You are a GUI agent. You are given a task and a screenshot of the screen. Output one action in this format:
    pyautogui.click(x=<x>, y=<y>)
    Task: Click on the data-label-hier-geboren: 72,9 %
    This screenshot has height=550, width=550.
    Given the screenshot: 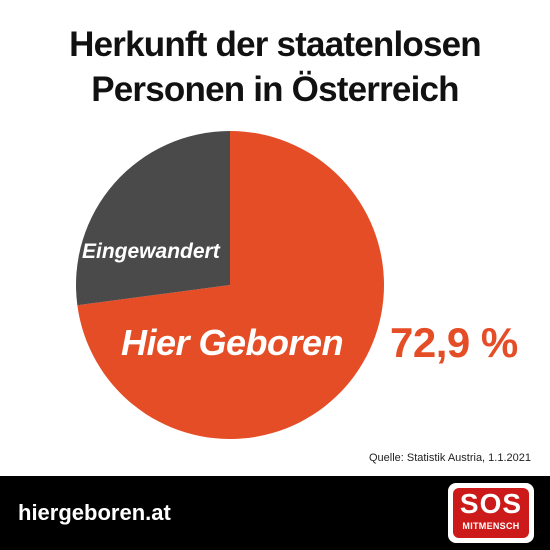 What is the action you would take?
    pyautogui.click(x=454, y=342)
    